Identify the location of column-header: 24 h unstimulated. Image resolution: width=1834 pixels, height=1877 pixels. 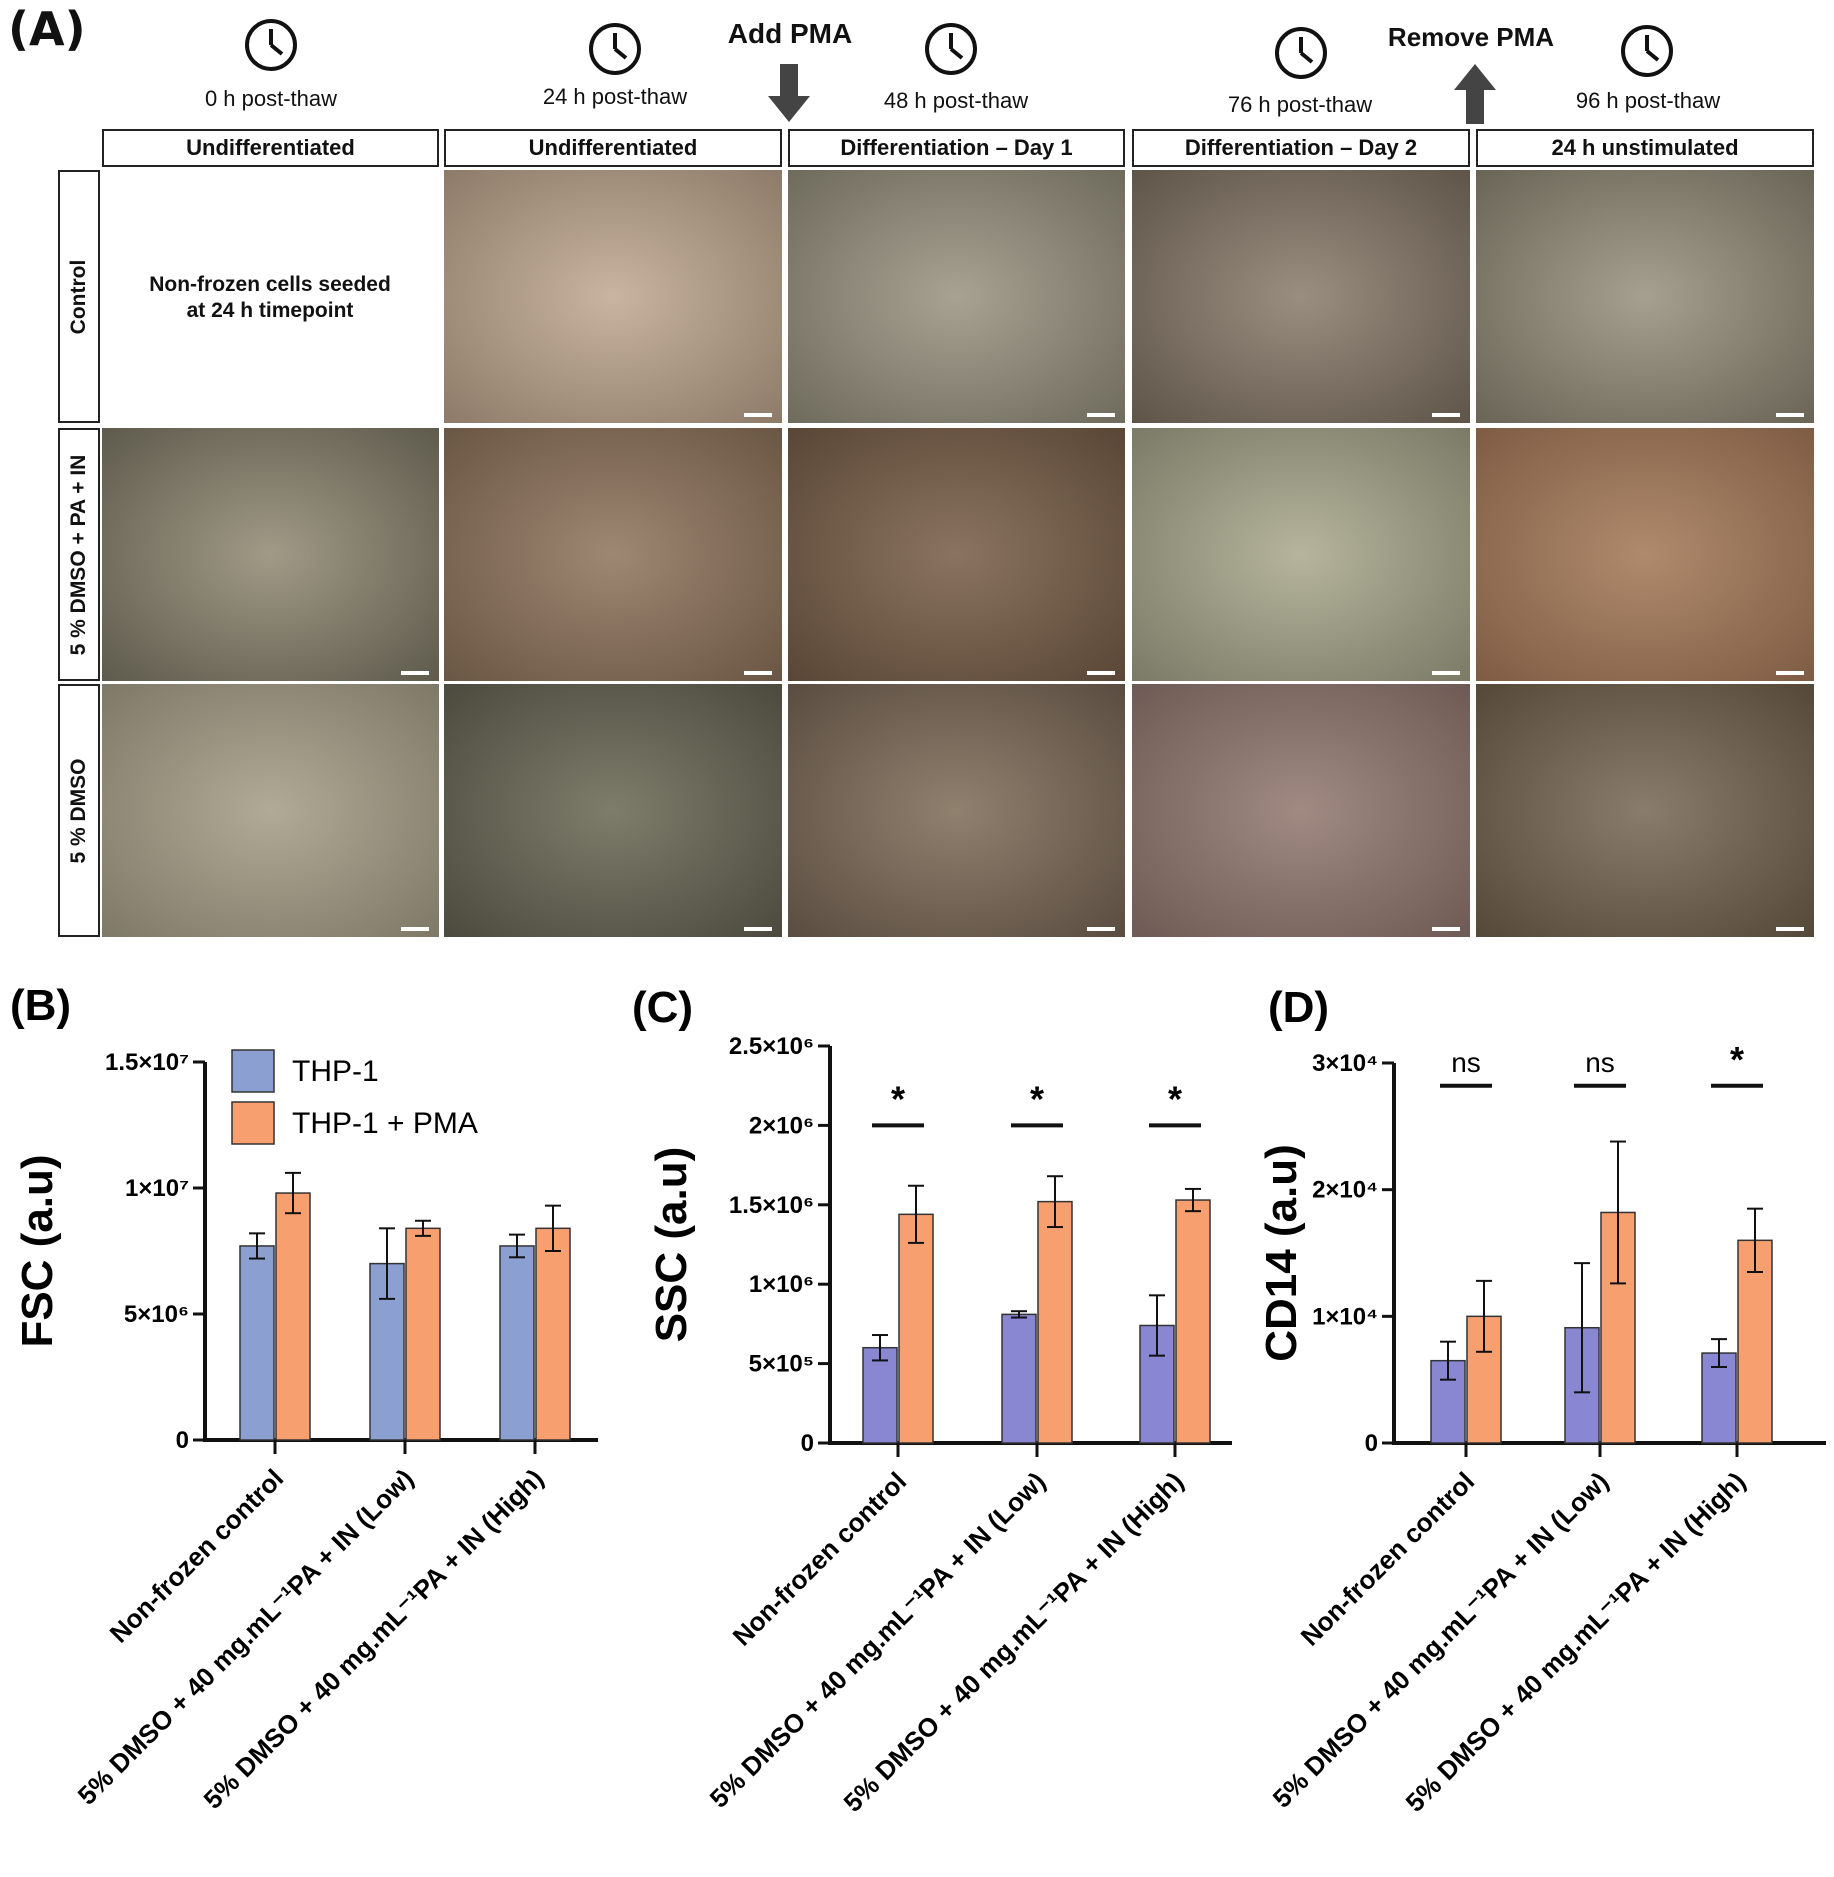
(1645, 148).